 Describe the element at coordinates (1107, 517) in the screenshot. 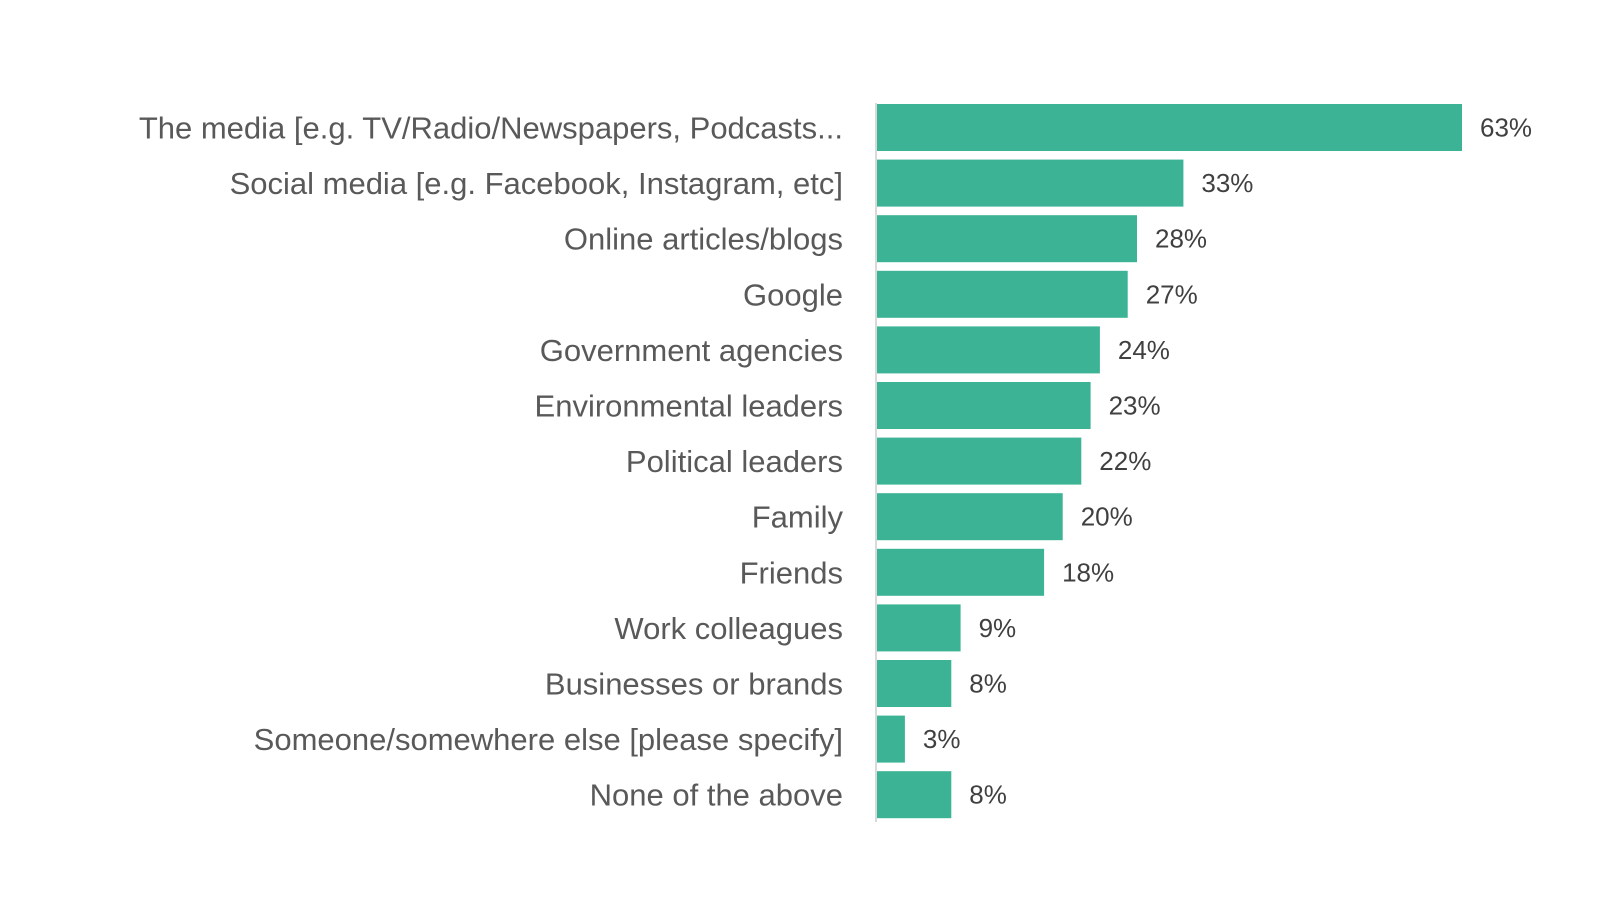

I see `data-label: 20%` at that location.